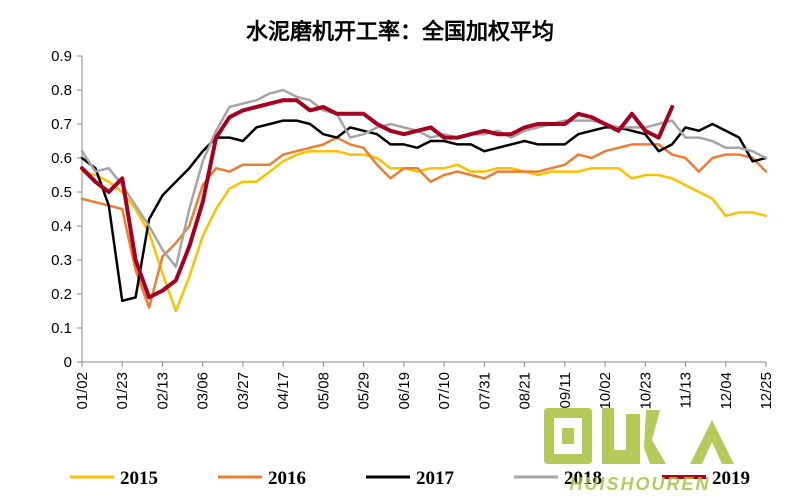  Describe the element at coordinates (399, 32) in the screenshot. I see `chart-title: 水泥磨机开工率：全国加权平均` at that location.